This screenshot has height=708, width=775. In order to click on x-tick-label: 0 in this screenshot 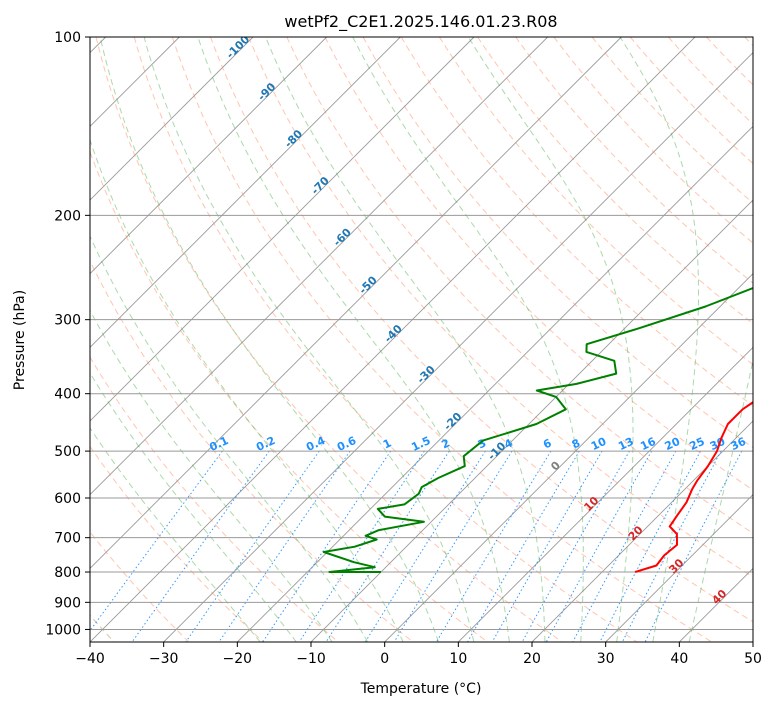, I will do `click(384, 659)`.